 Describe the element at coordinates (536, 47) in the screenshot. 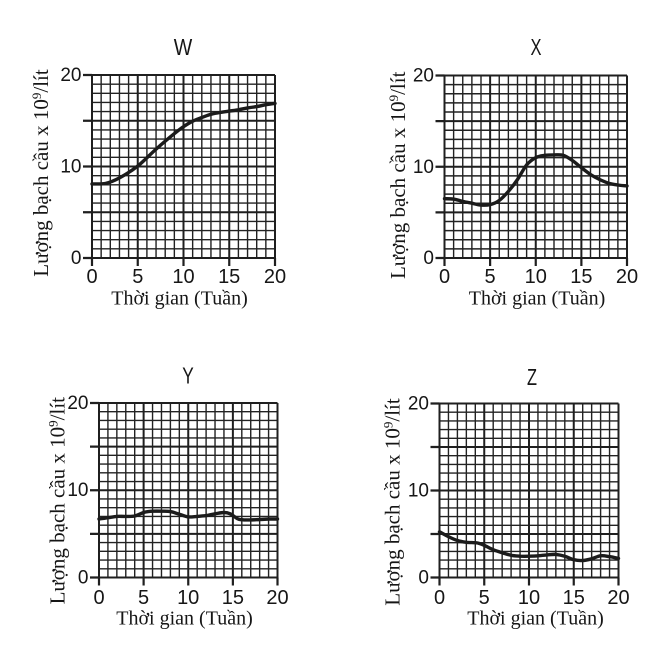

I see `svg-text: X` at that location.